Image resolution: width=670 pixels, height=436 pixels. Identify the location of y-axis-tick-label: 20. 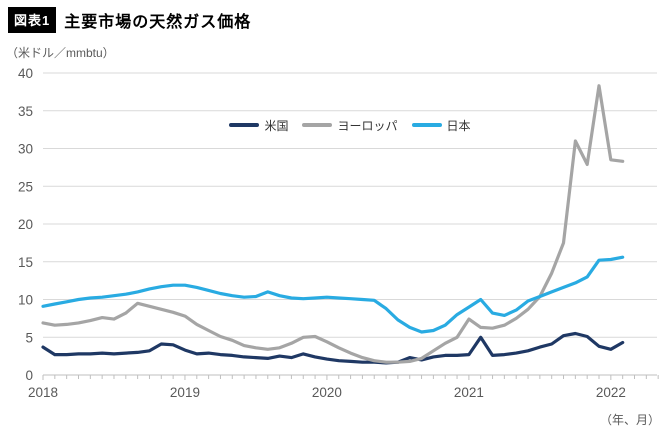
(25, 224).